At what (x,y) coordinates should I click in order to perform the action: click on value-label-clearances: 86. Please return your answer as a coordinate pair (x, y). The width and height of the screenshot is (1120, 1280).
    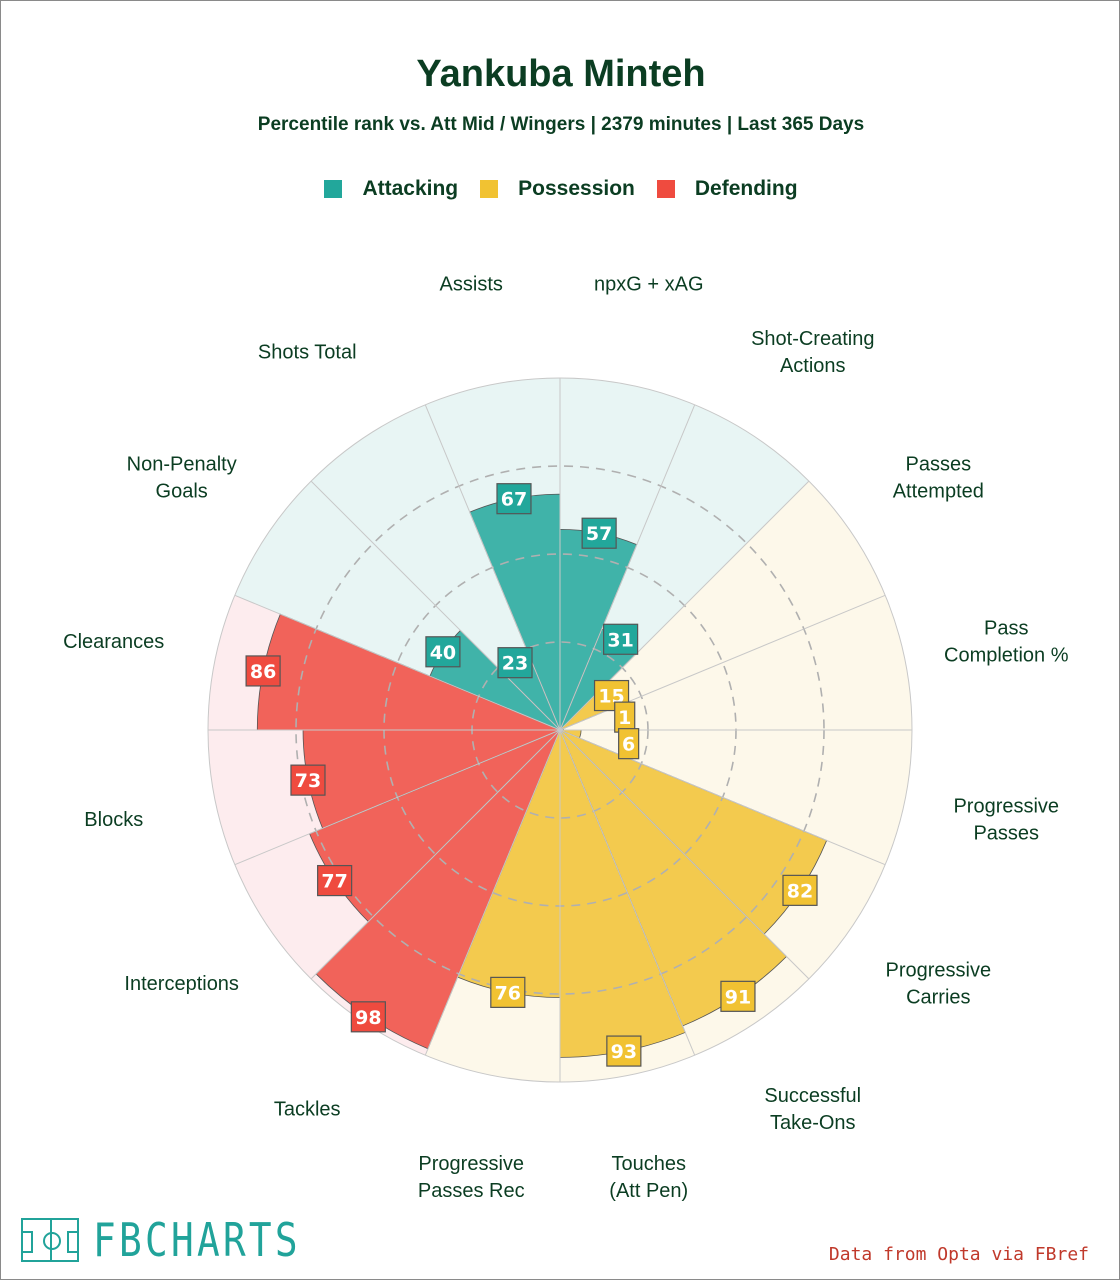
    Looking at the image, I should click on (263, 672).